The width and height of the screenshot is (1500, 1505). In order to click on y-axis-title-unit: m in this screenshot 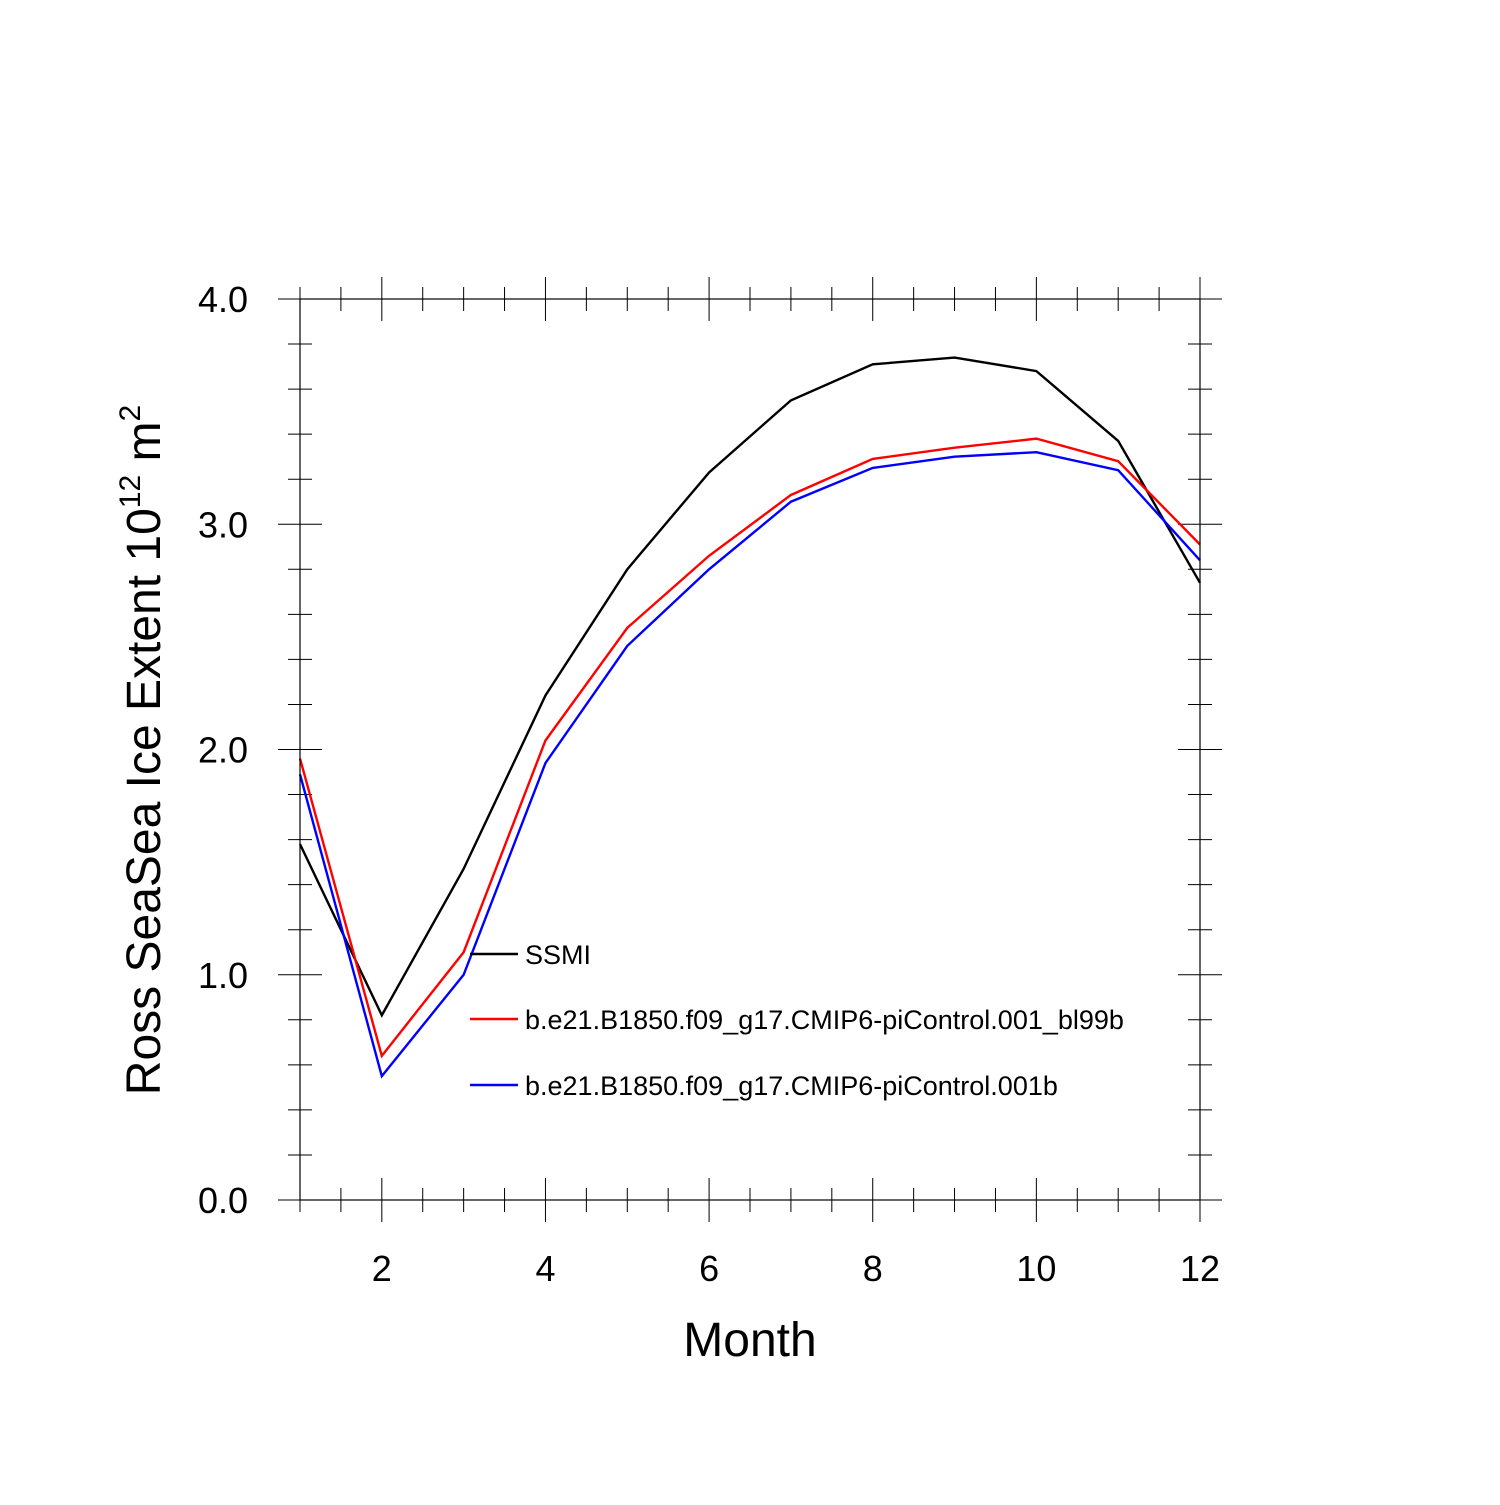, I will do `click(144, 447)`.